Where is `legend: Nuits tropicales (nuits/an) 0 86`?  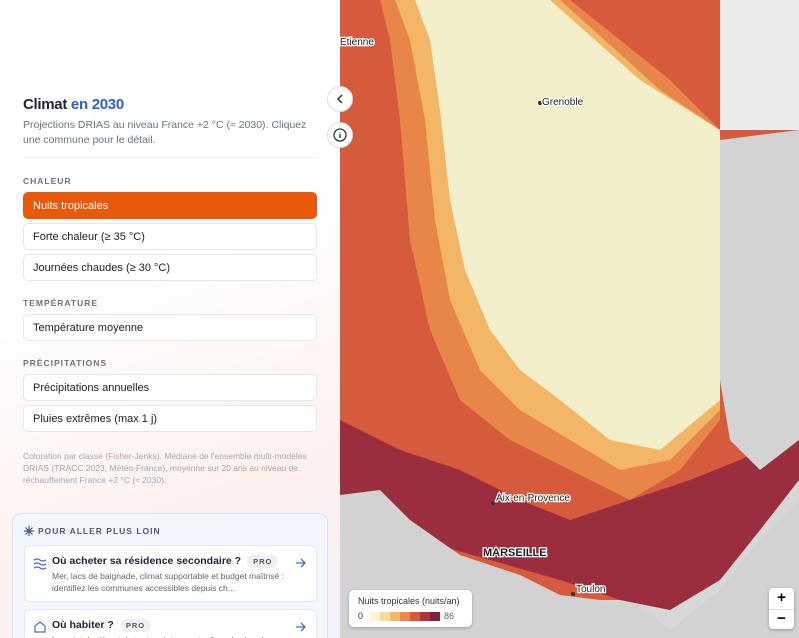
legend: Nuits tropicales (nuits/an) 0 86 is located at coordinates (410, 608).